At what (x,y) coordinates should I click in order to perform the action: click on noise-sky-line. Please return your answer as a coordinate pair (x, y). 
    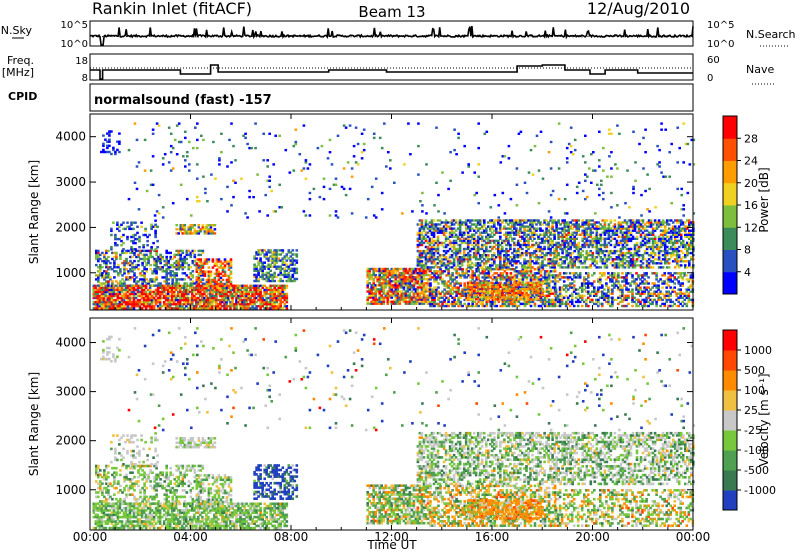
    Looking at the image, I should click on (392, 36).